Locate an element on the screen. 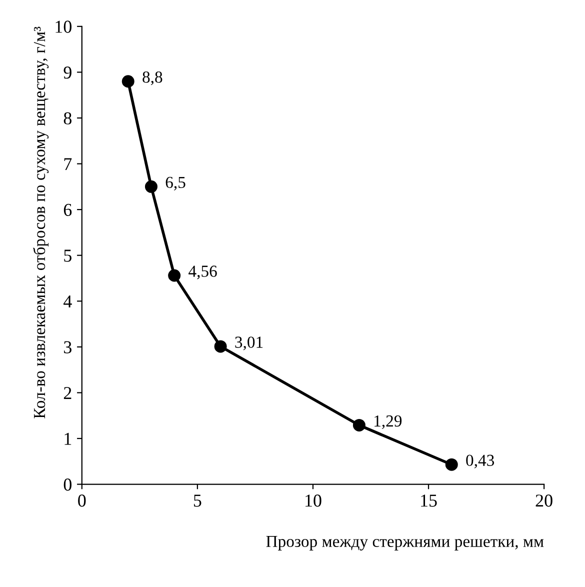 The width and height of the screenshot is (585, 587). y-tick-label: 6 is located at coordinates (68, 210).